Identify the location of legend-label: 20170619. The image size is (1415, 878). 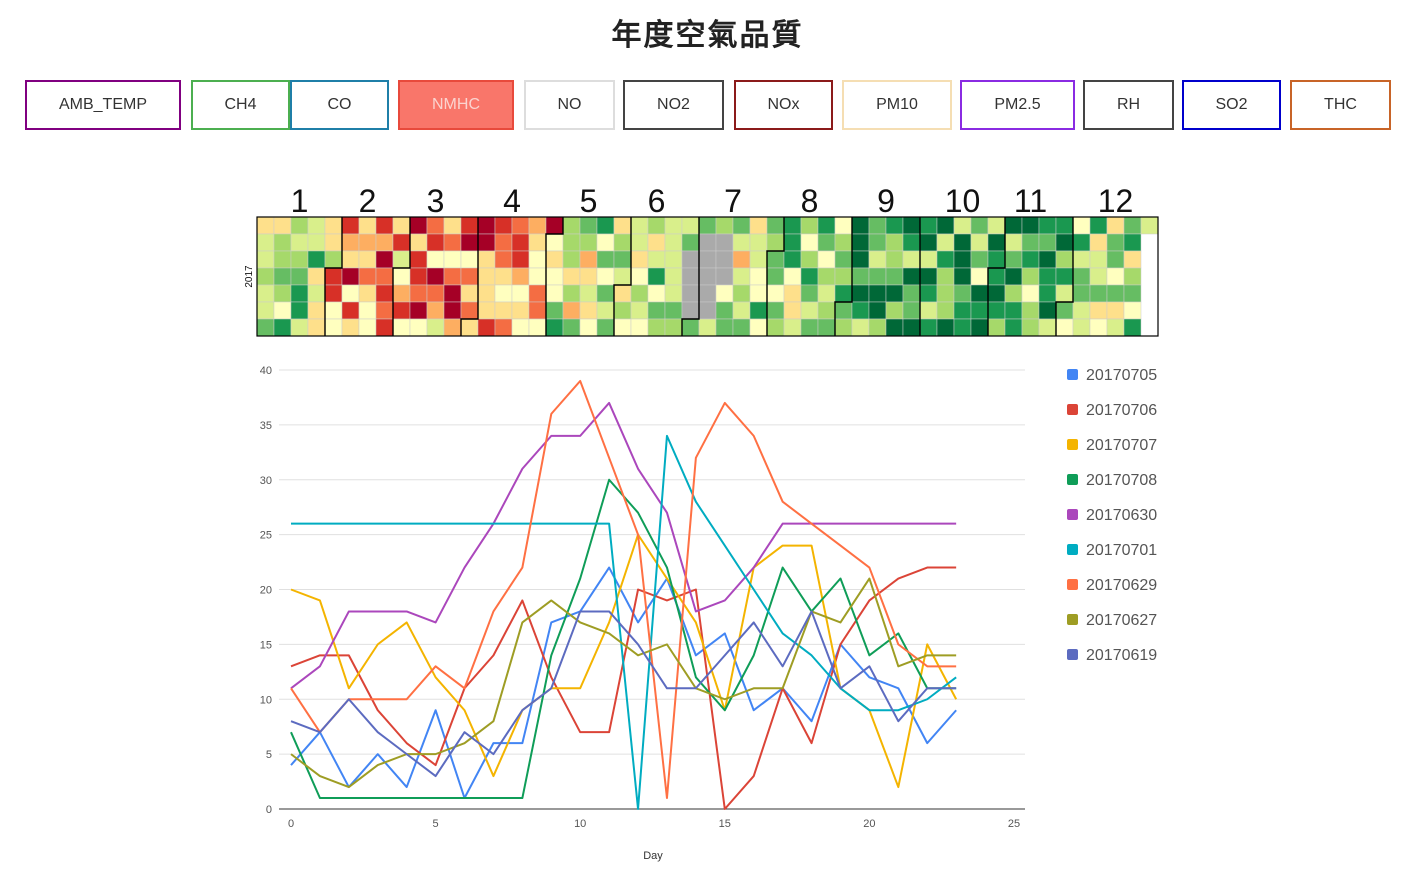
(1121, 655).